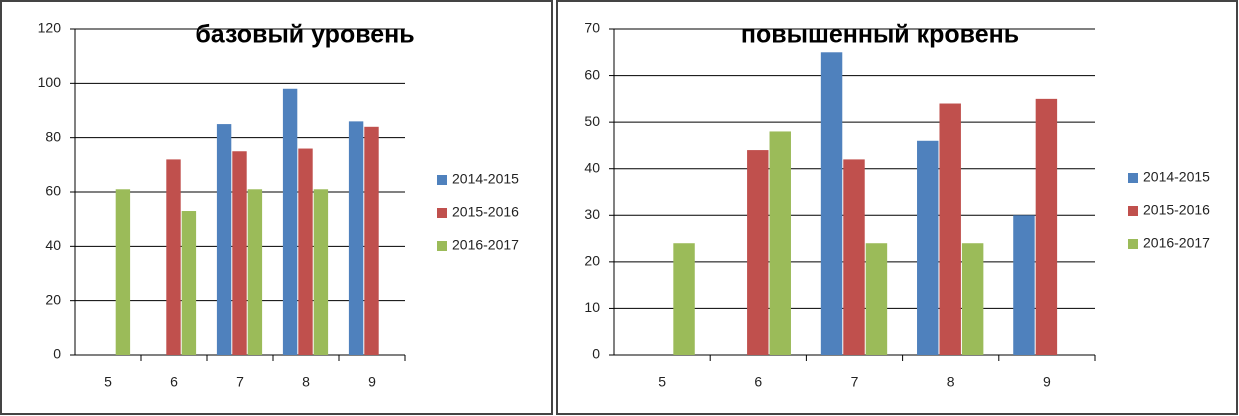  What do you see at coordinates (304, 35) in the screenshot?
I see `chart-title: базовый уровень` at bounding box center [304, 35].